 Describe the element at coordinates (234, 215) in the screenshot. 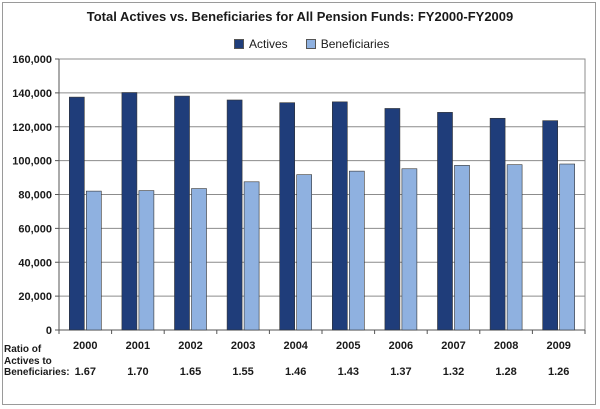

I see `bar-actives-2003` at that location.